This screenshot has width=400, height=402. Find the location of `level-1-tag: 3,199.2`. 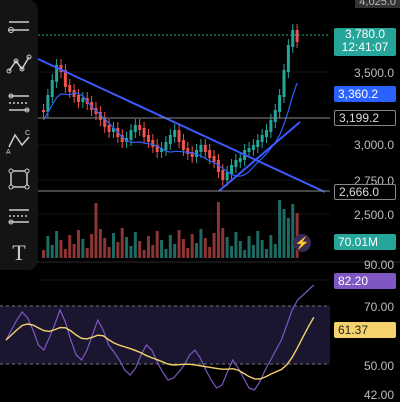

level-1-tag: 3,199.2 is located at coordinates (365, 118).